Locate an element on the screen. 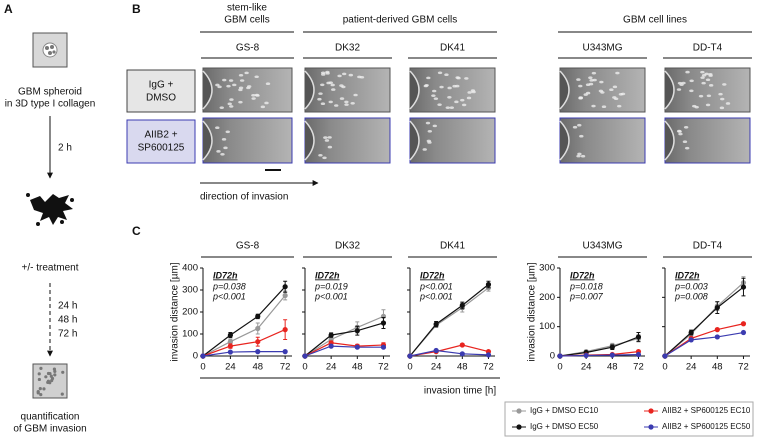 The height and width of the screenshot is (442, 758). row-label-boxes is located at coordinates (222, 127).